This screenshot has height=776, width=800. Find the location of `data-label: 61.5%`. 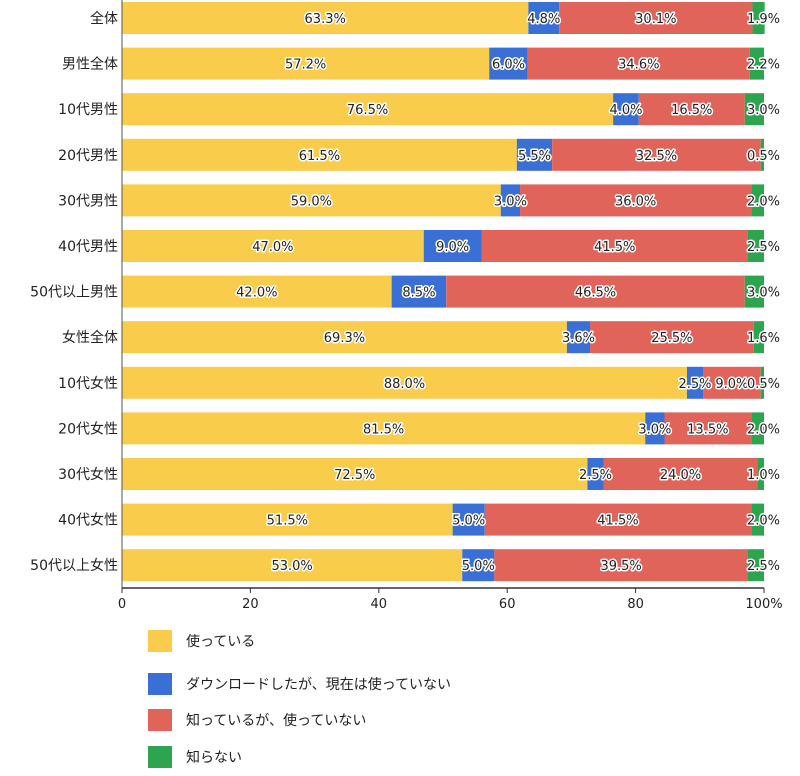

data-label: 61.5% is located at coordinates (319, 156).